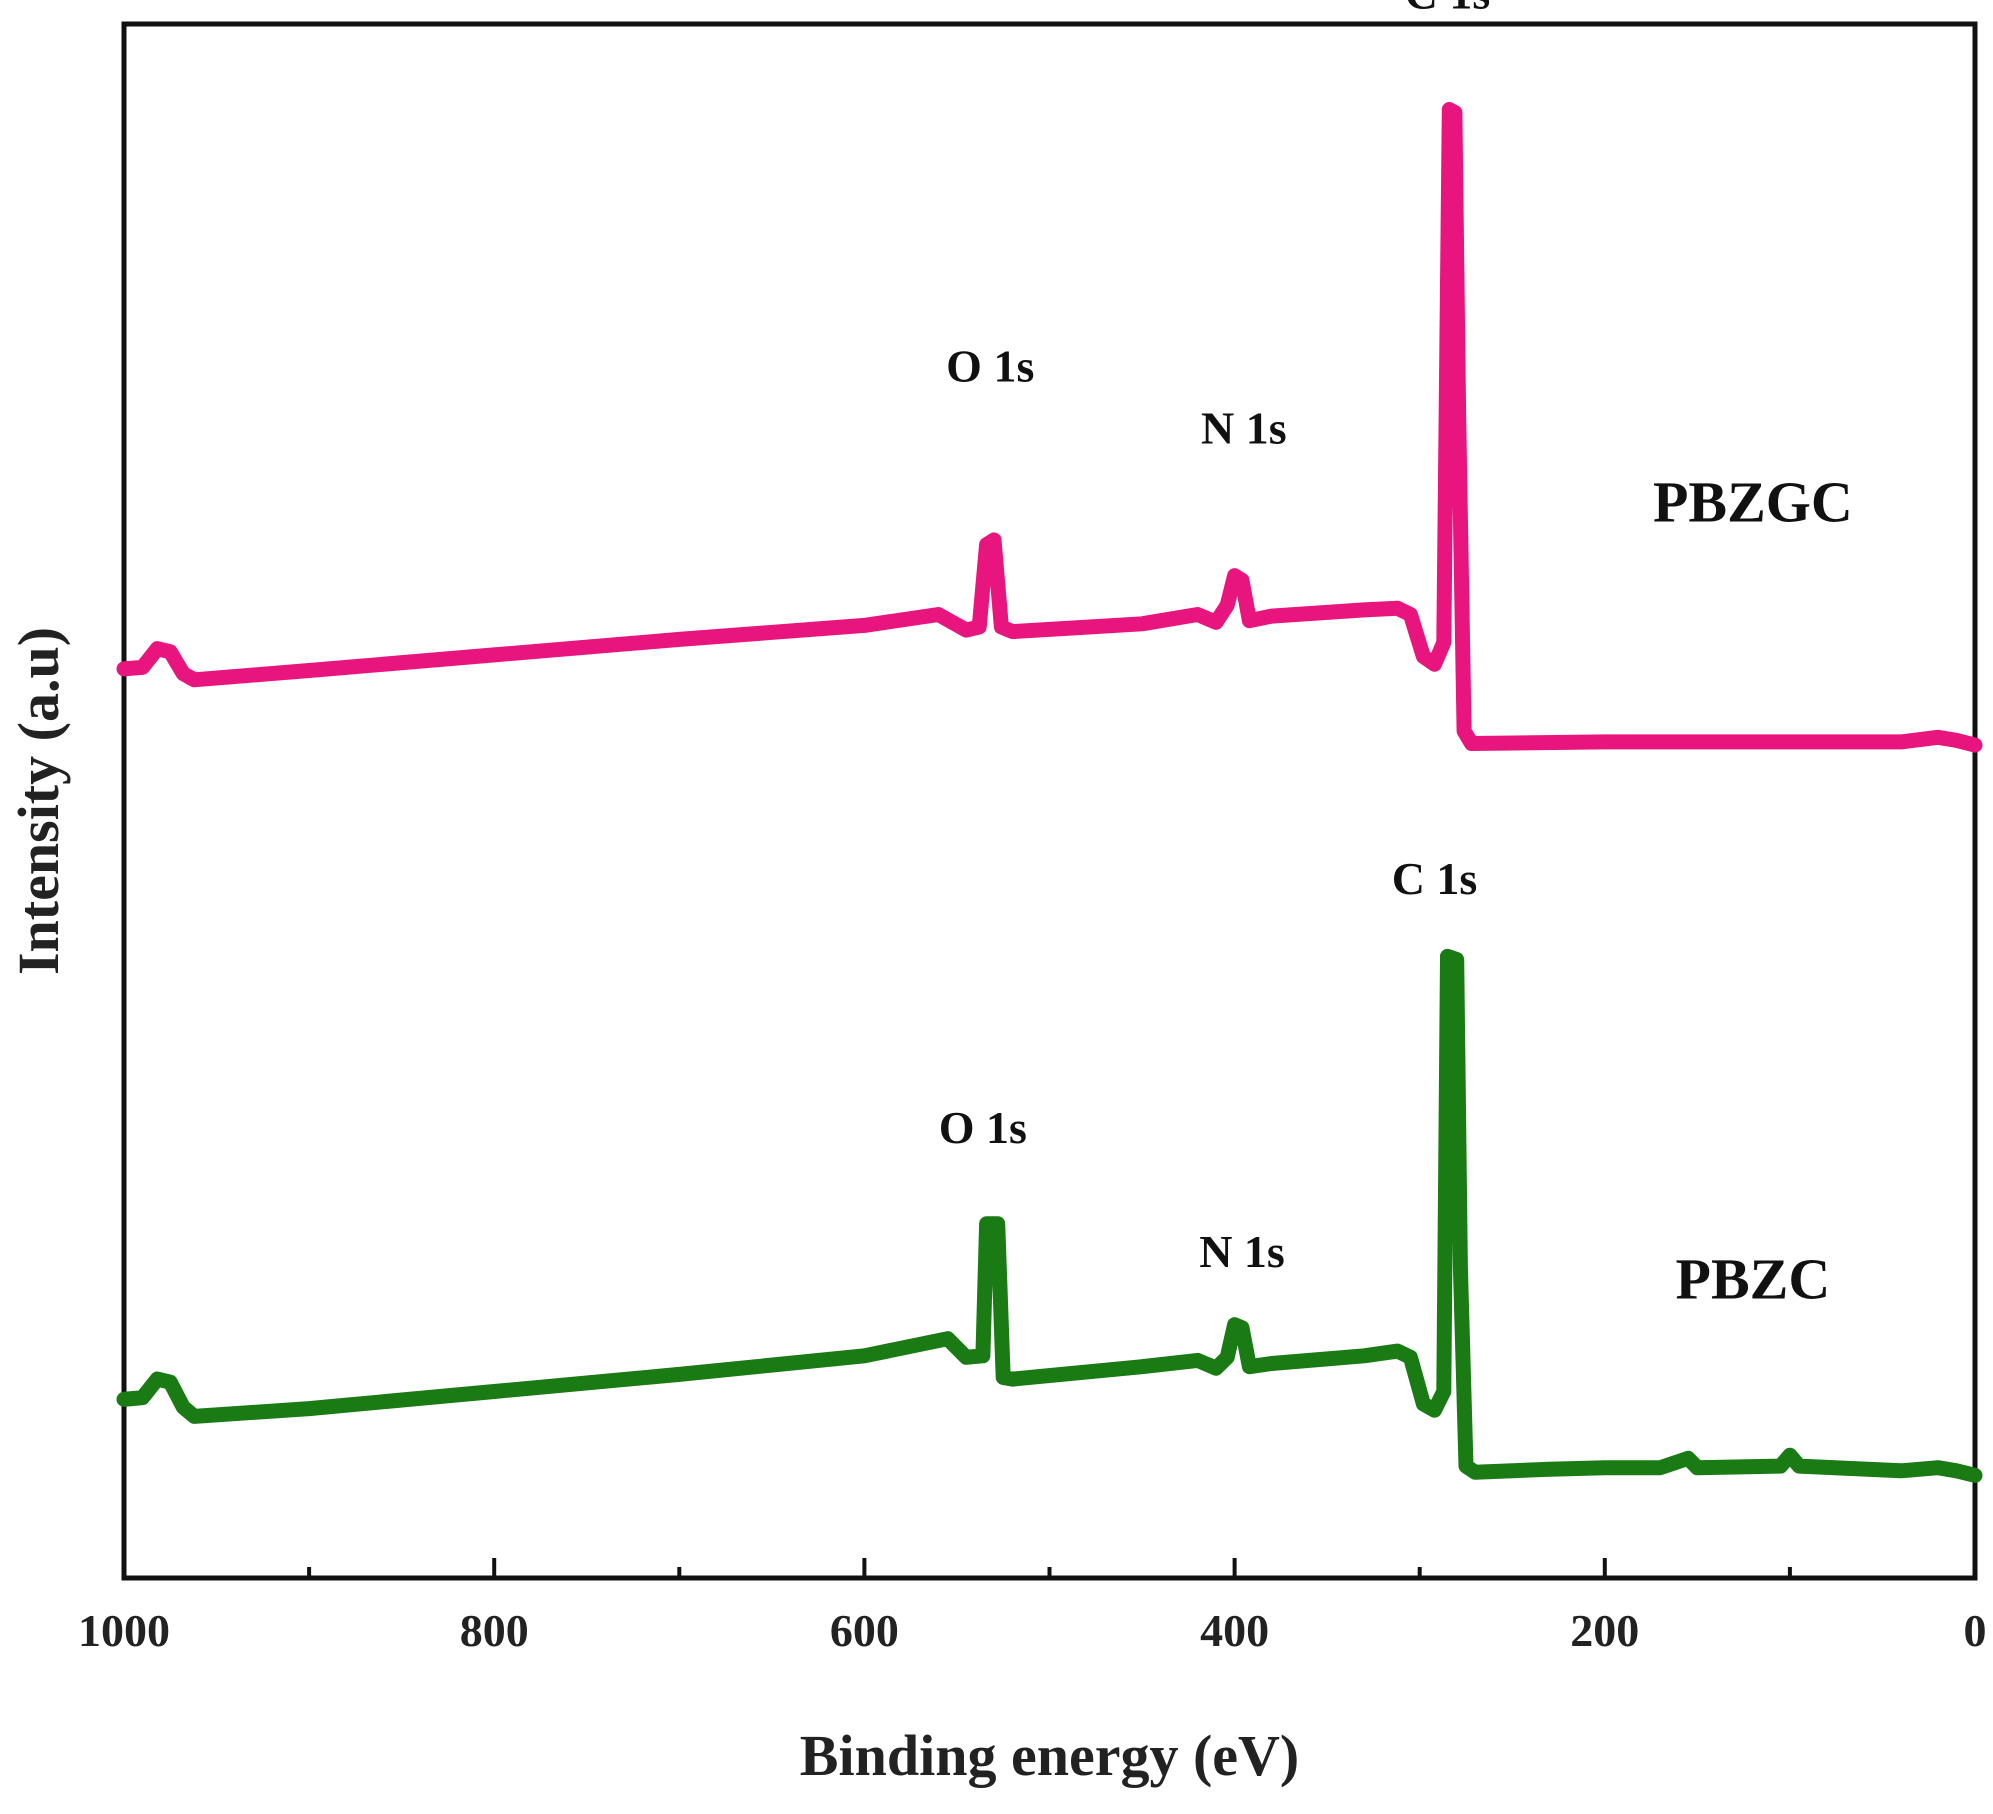  What do you see at coordinates (1753, 501) in the screenshot?
I see `series-name-label: PBZGC` at bounding box center [1753, 501].